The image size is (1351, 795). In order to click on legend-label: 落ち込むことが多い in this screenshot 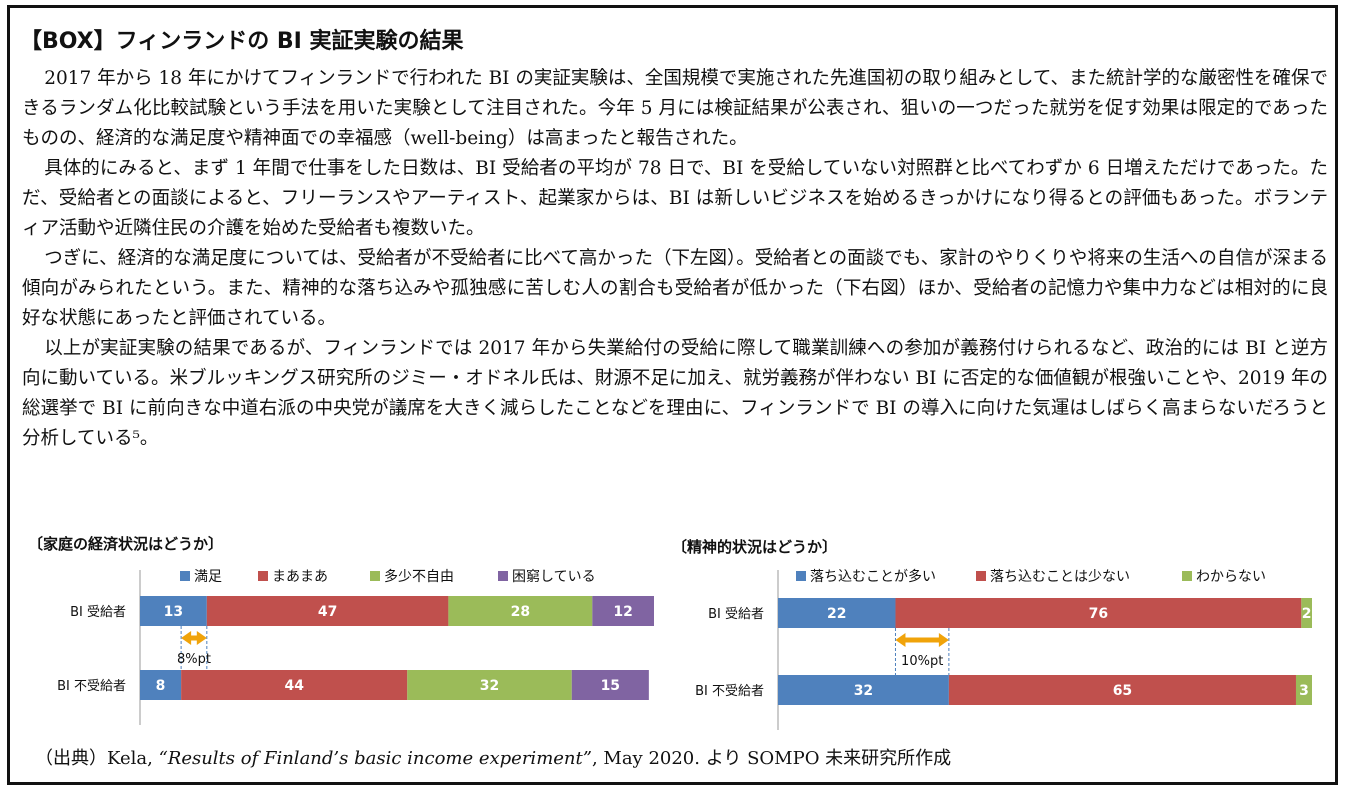, I will do `click(873, 576)`.